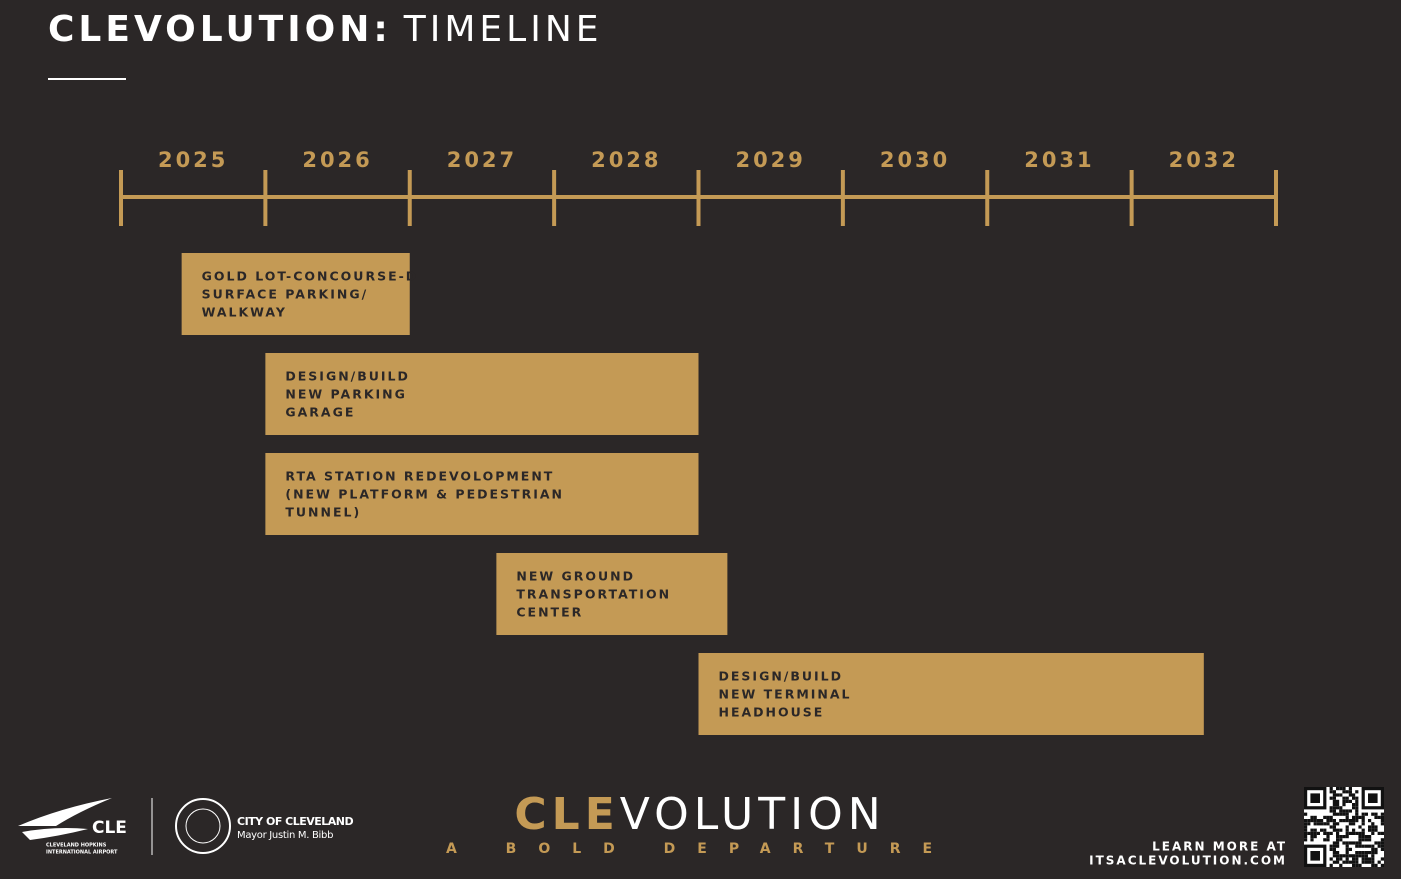  What do you see at coordinates (193, 160) in the screenshot?
I see `x-tick-label: 2025` at bounding box center [193, 160].